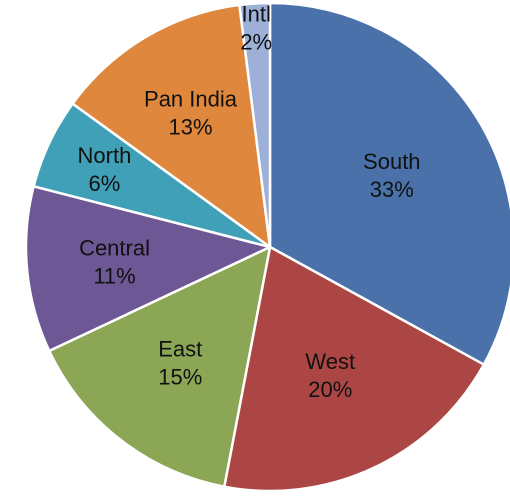 The height and width of the screenshot is (496, 510). I want to click on slice-label: Central, so click(114, 248).